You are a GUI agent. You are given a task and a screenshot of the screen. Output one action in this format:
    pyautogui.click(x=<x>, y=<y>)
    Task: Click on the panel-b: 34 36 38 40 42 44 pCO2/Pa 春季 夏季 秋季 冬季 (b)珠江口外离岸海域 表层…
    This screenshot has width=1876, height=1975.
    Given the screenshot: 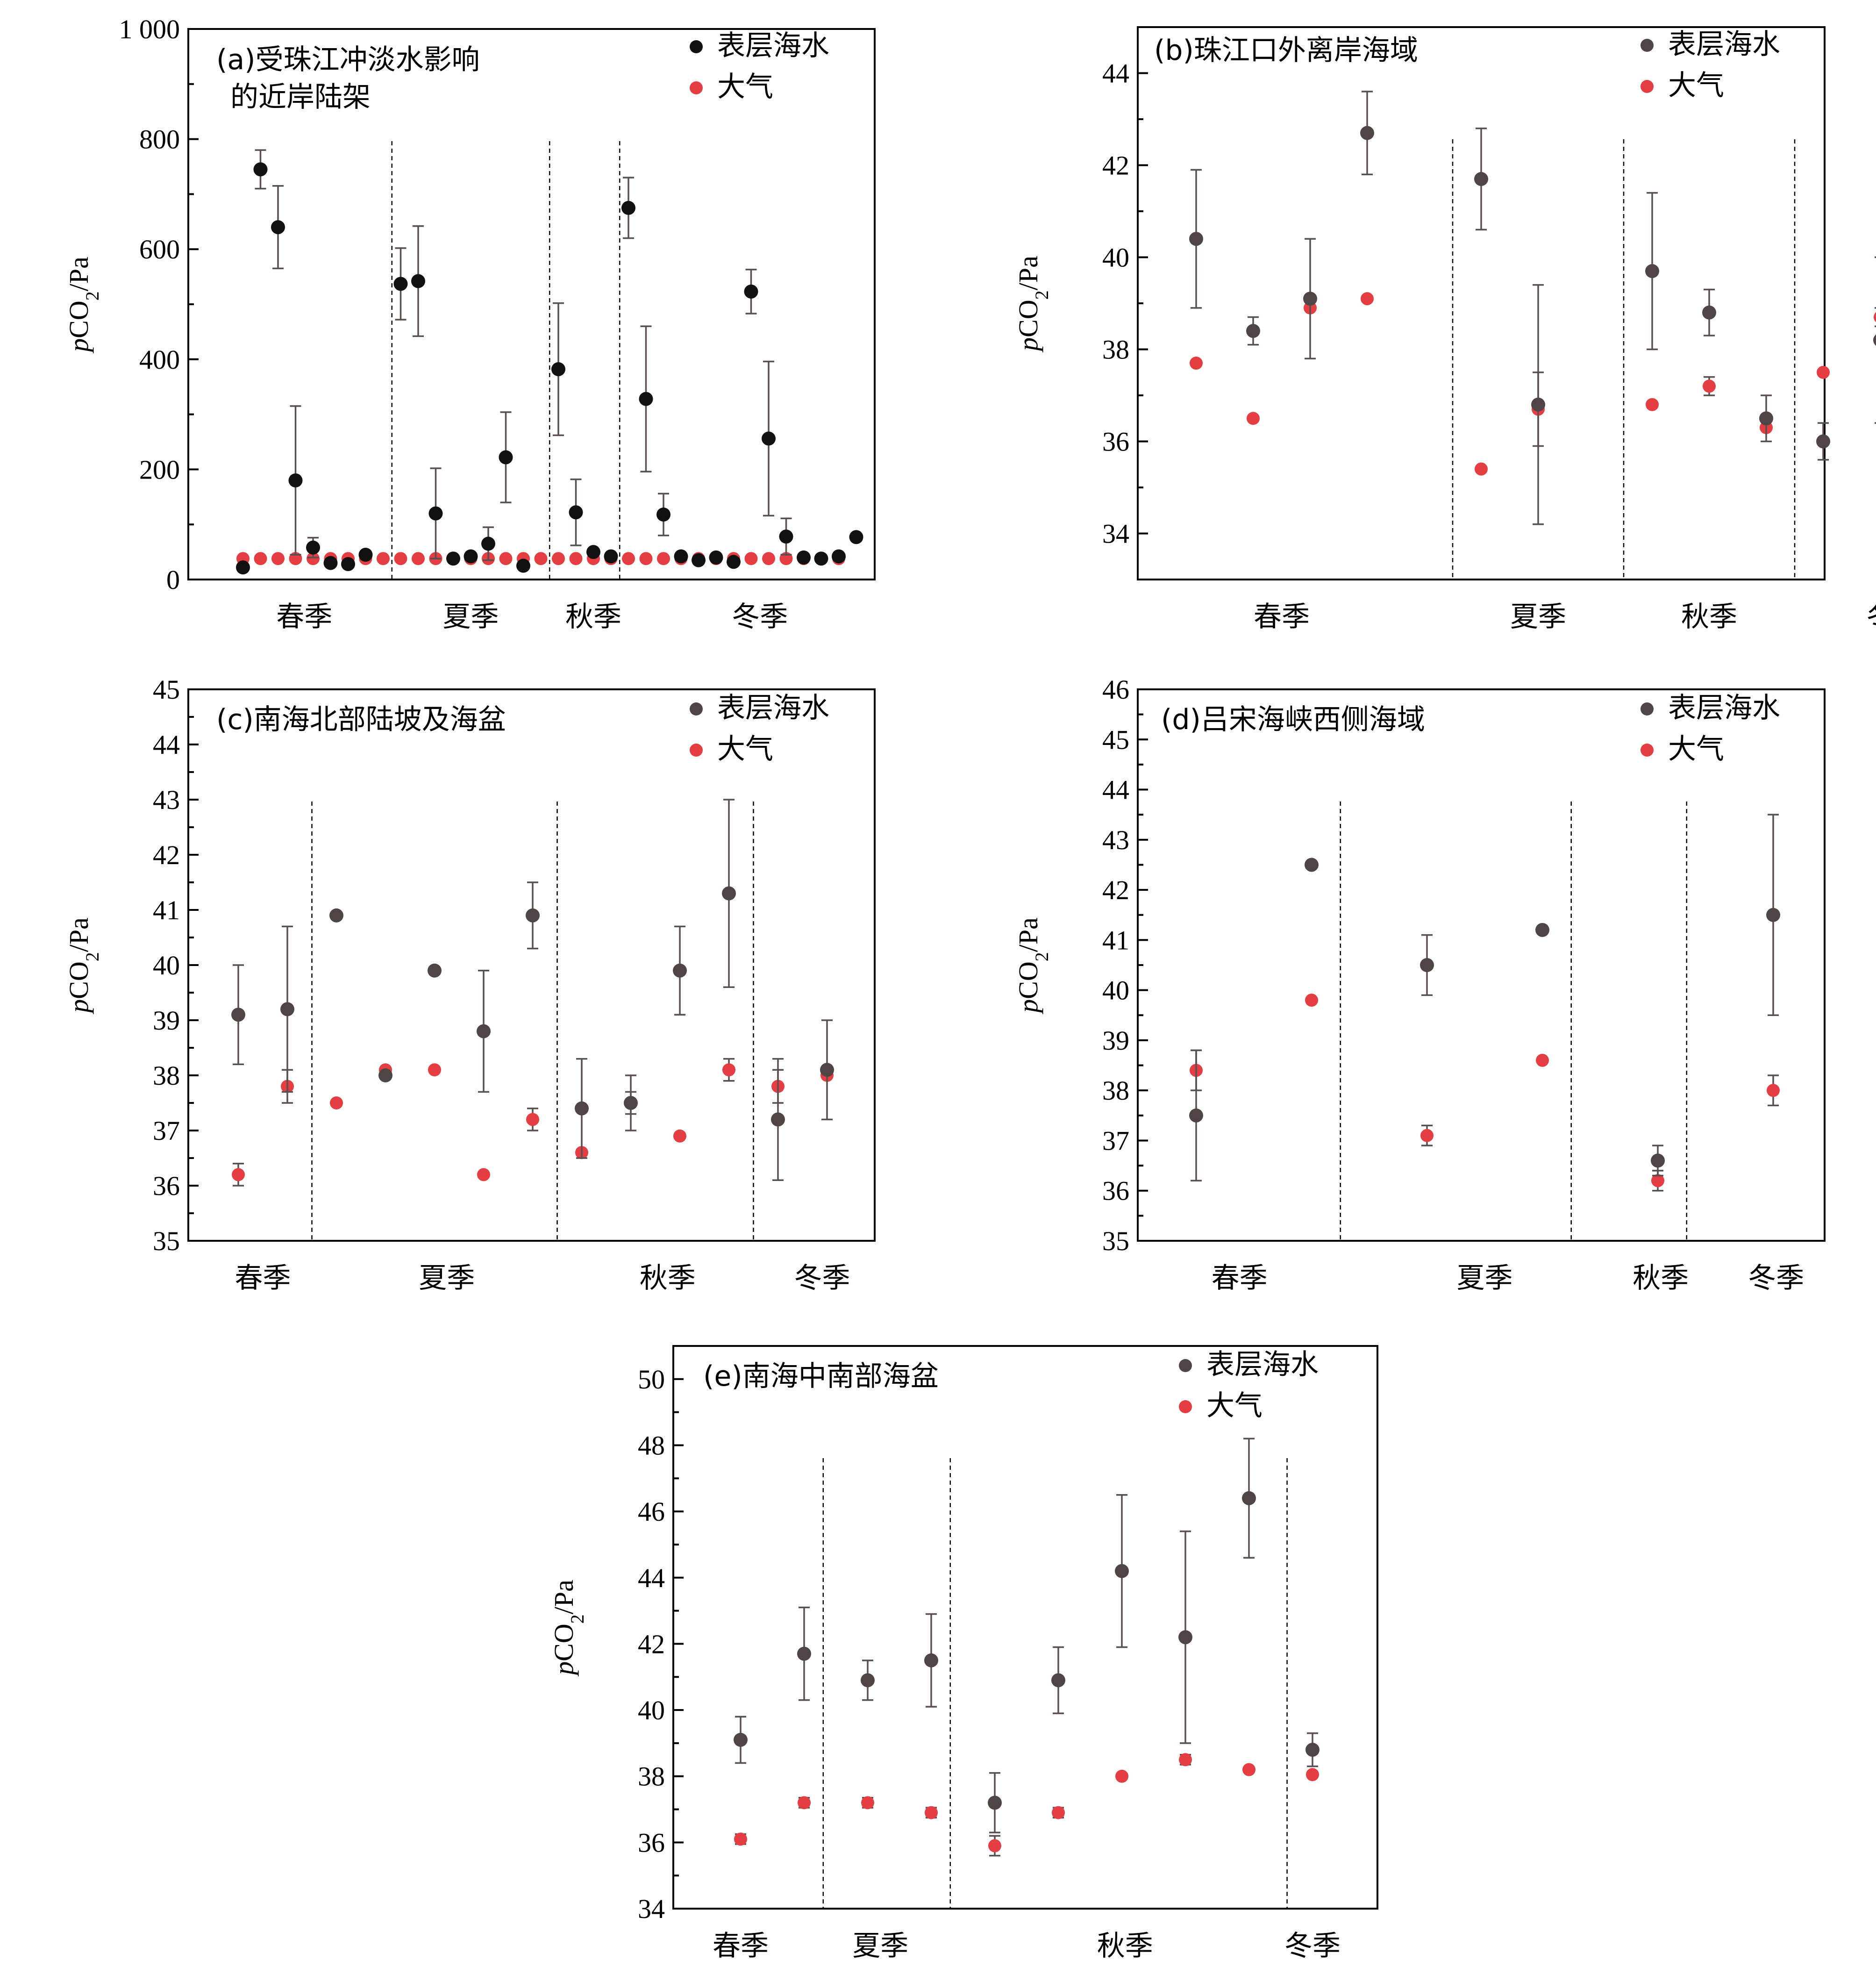 What is the action you would take?
    pyautogui.click(x=1444, y=329)
    